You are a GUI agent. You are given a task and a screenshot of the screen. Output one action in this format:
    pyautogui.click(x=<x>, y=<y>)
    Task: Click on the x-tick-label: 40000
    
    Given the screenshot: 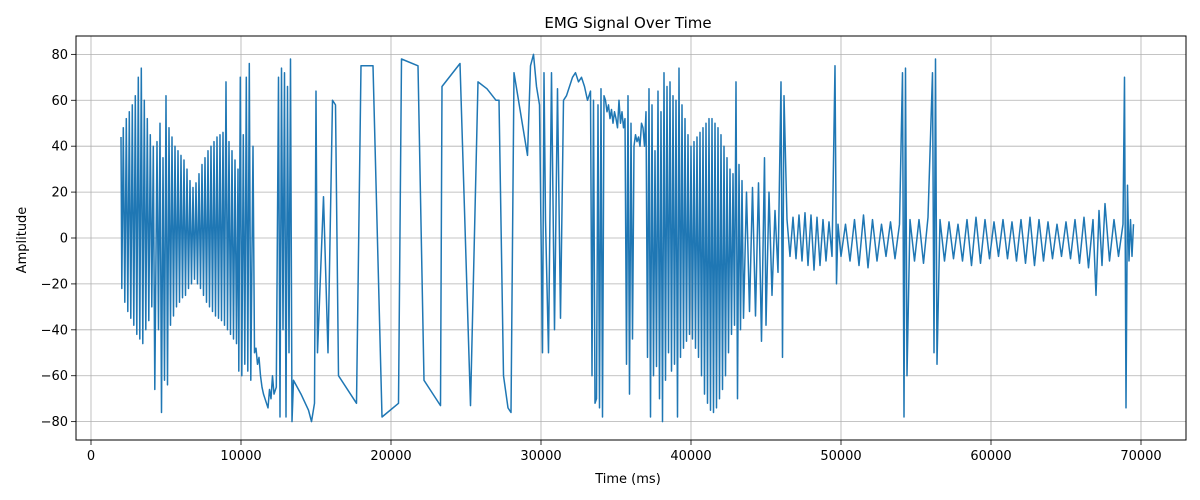 What is the action you would take?
    pyautogui.click(x=690, y=456)
    